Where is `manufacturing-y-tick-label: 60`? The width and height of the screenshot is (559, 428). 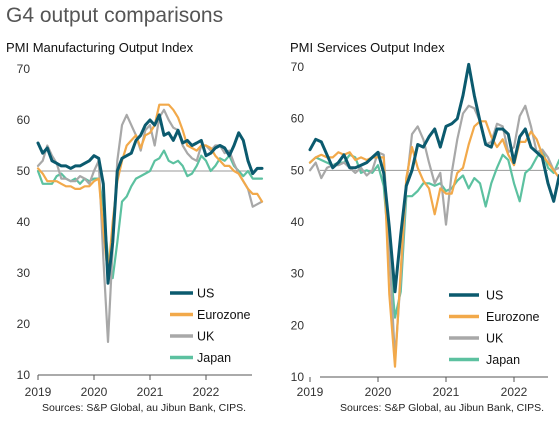
manufacturing-y-tick-label: 60 is located at coordinates (24, 120).